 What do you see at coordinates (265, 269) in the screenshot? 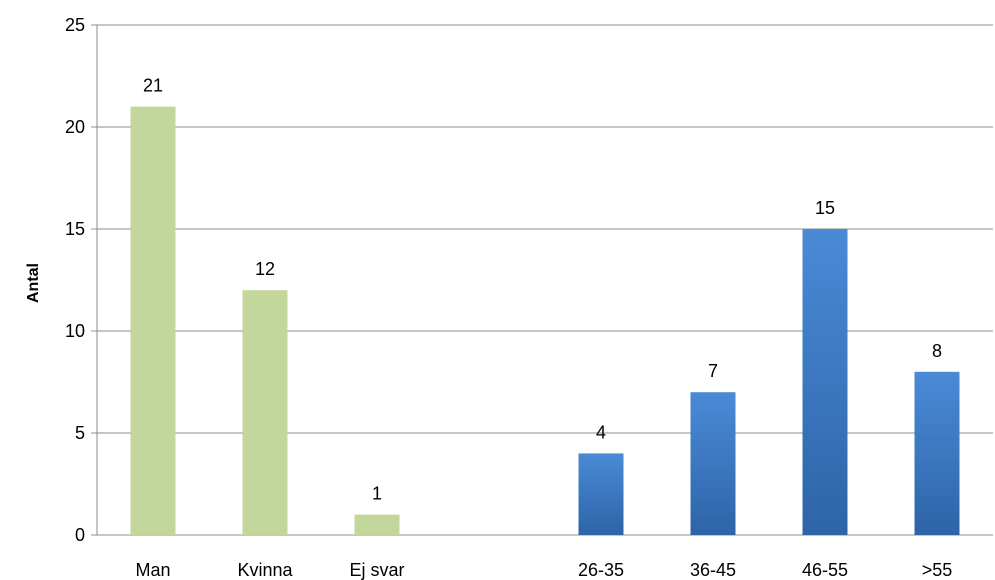
I see `bar-value-label: 12` at bounding box center [265, 269].